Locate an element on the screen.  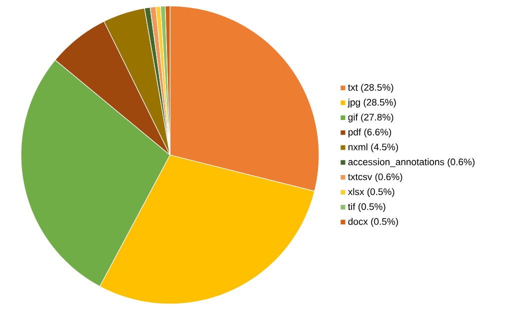
legend-label: nxml (4.5%) is located at coordinates (373, 147).